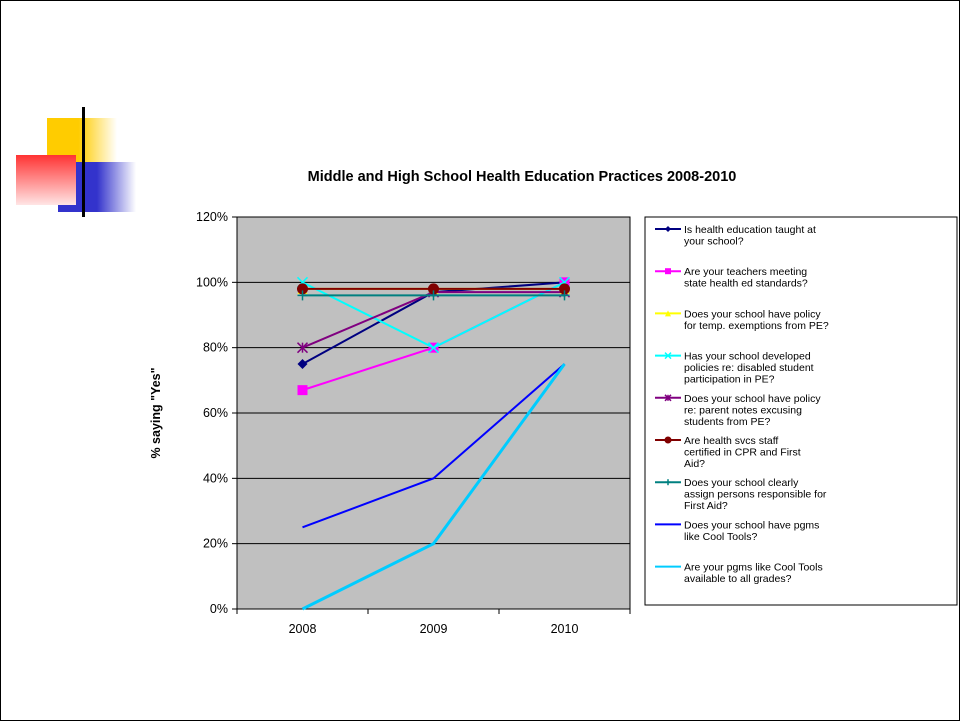 This screenshot has height=721, width=960. Describe the element at coordinates (565, 629) in the screenshot. I see `x-tick-label: 2010` at that location.